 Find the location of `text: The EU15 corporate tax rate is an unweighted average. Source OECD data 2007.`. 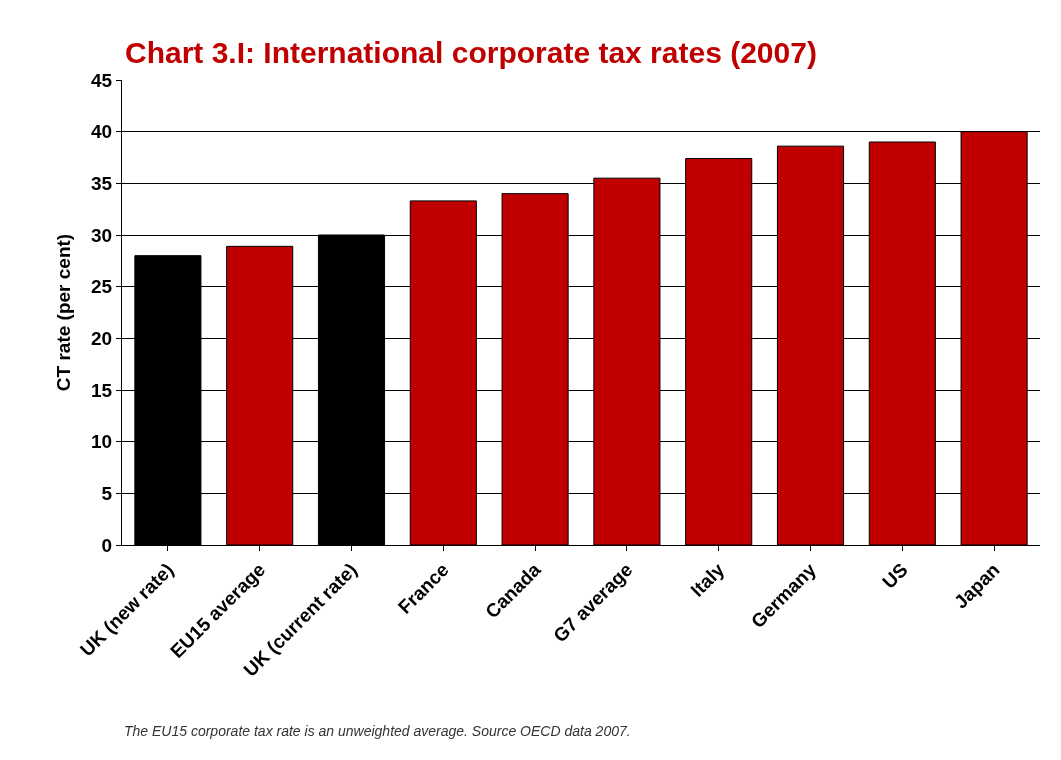

text: The EU15 corporate tax rate is an unweighted average. Source OECD data 2007. is located at coordinates (377, 731).